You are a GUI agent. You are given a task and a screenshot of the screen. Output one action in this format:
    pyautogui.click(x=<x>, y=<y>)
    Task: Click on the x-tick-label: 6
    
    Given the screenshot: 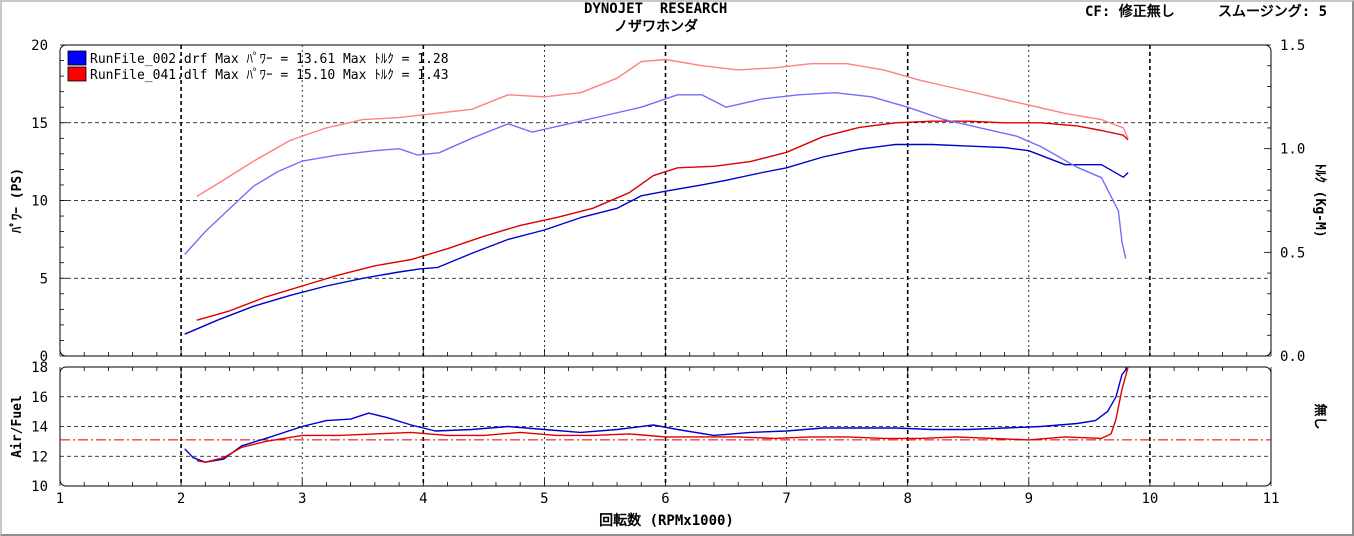 What is the action you would take?
    pyautogui.click(x=665, y=499)
    